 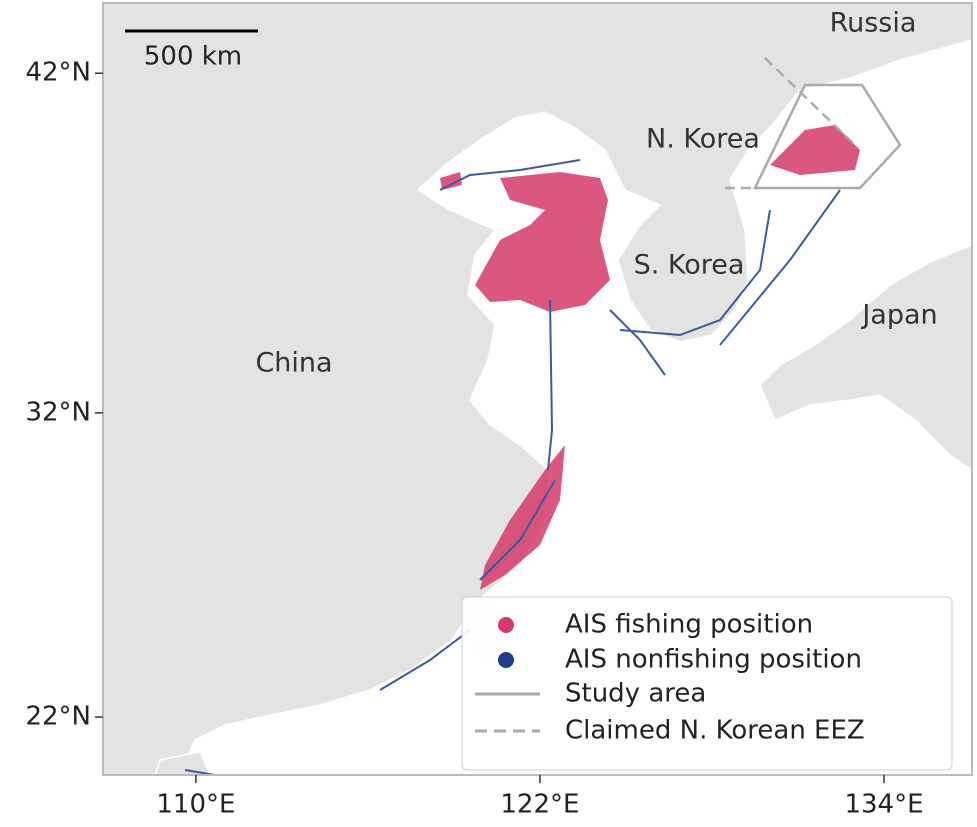 I want to click on study-area-outline, so click(x=827, y=136).